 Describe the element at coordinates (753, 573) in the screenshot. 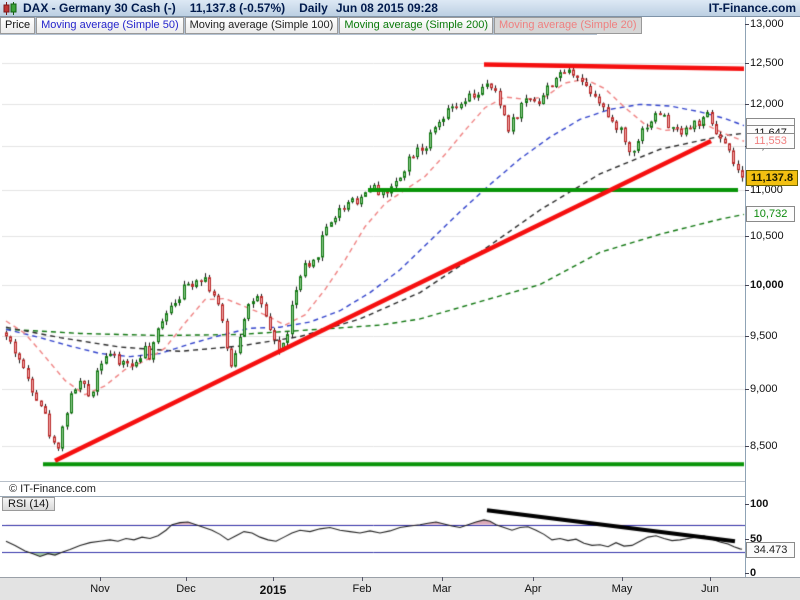

I see `rsi-axis-label: 0` at that location.